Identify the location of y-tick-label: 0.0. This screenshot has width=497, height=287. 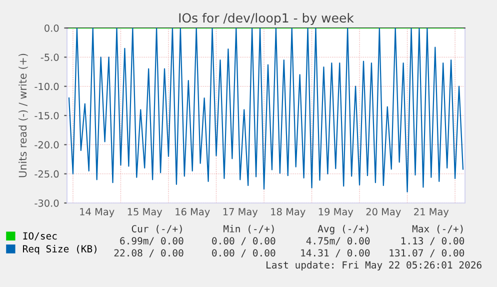
(51, 28).